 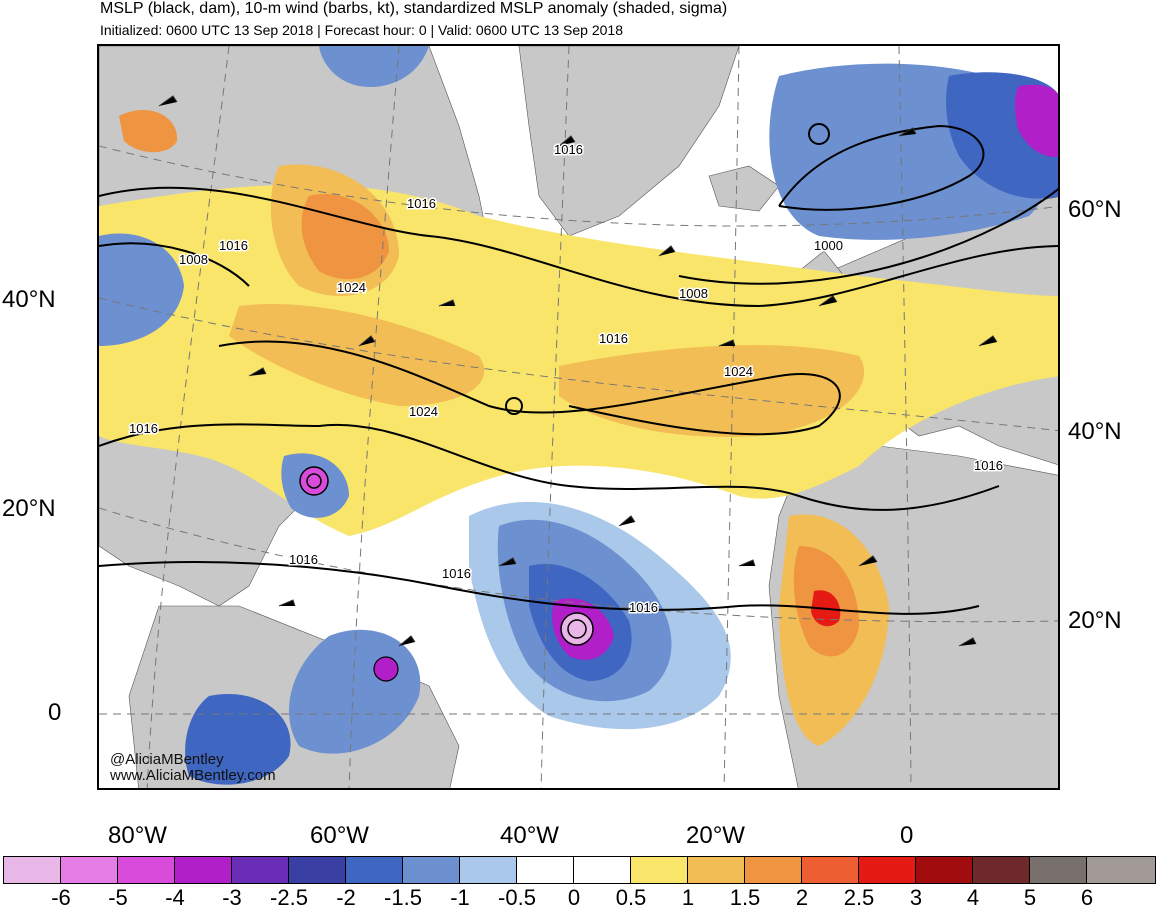 I want to click on credit-handle: @AliciaMBentley, so click(x=167, y=759).